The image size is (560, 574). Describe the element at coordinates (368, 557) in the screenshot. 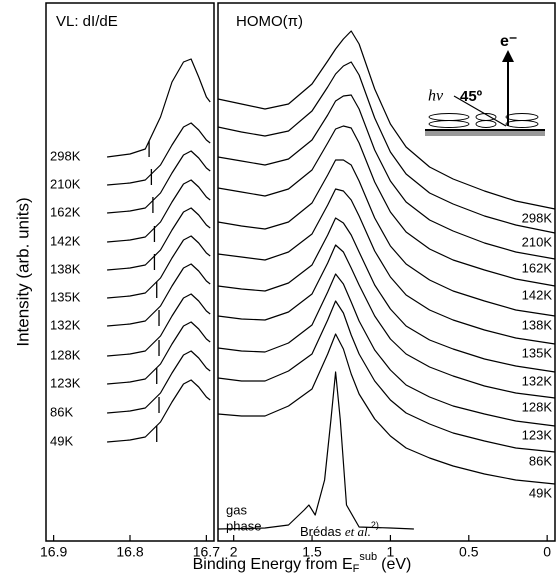

I see `x-label-sup: sub` at that location.